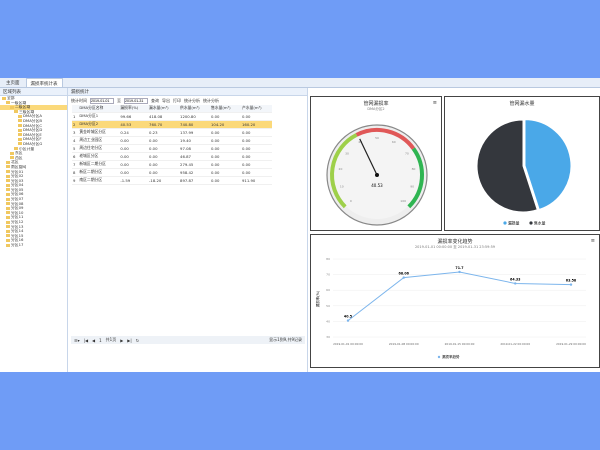 The width and height of the screenshot is (600, 450). I want to click on tree-item: 分区02, so click(33, 176).